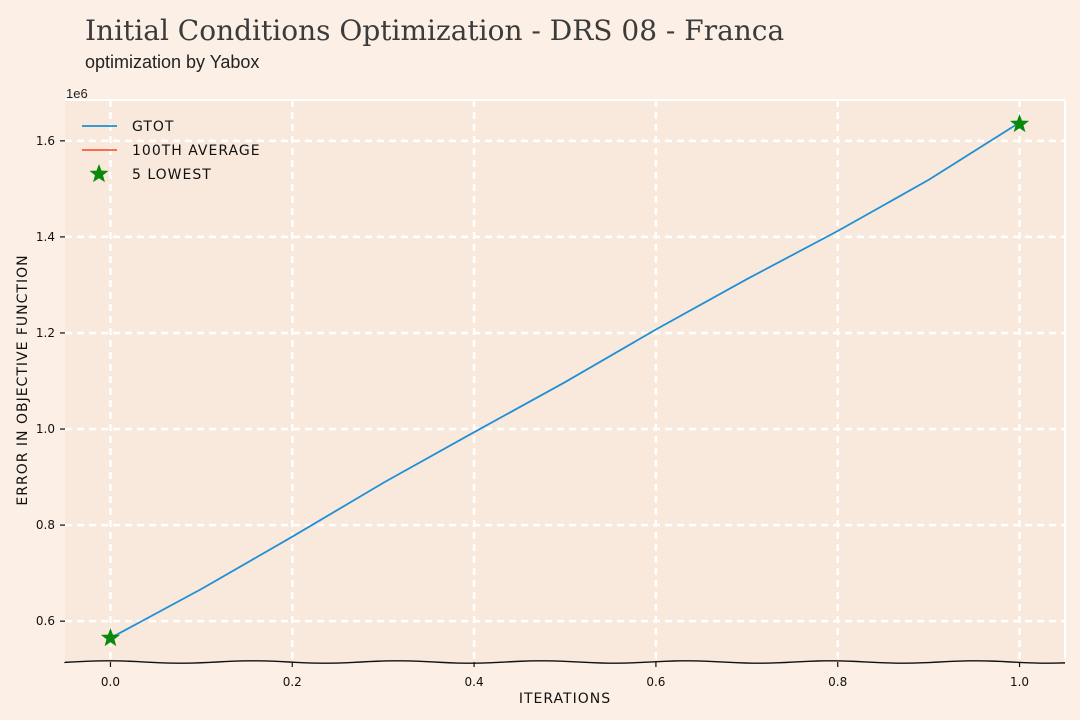  I want to click on x-tick-label: 0.4, so click(474, 682).